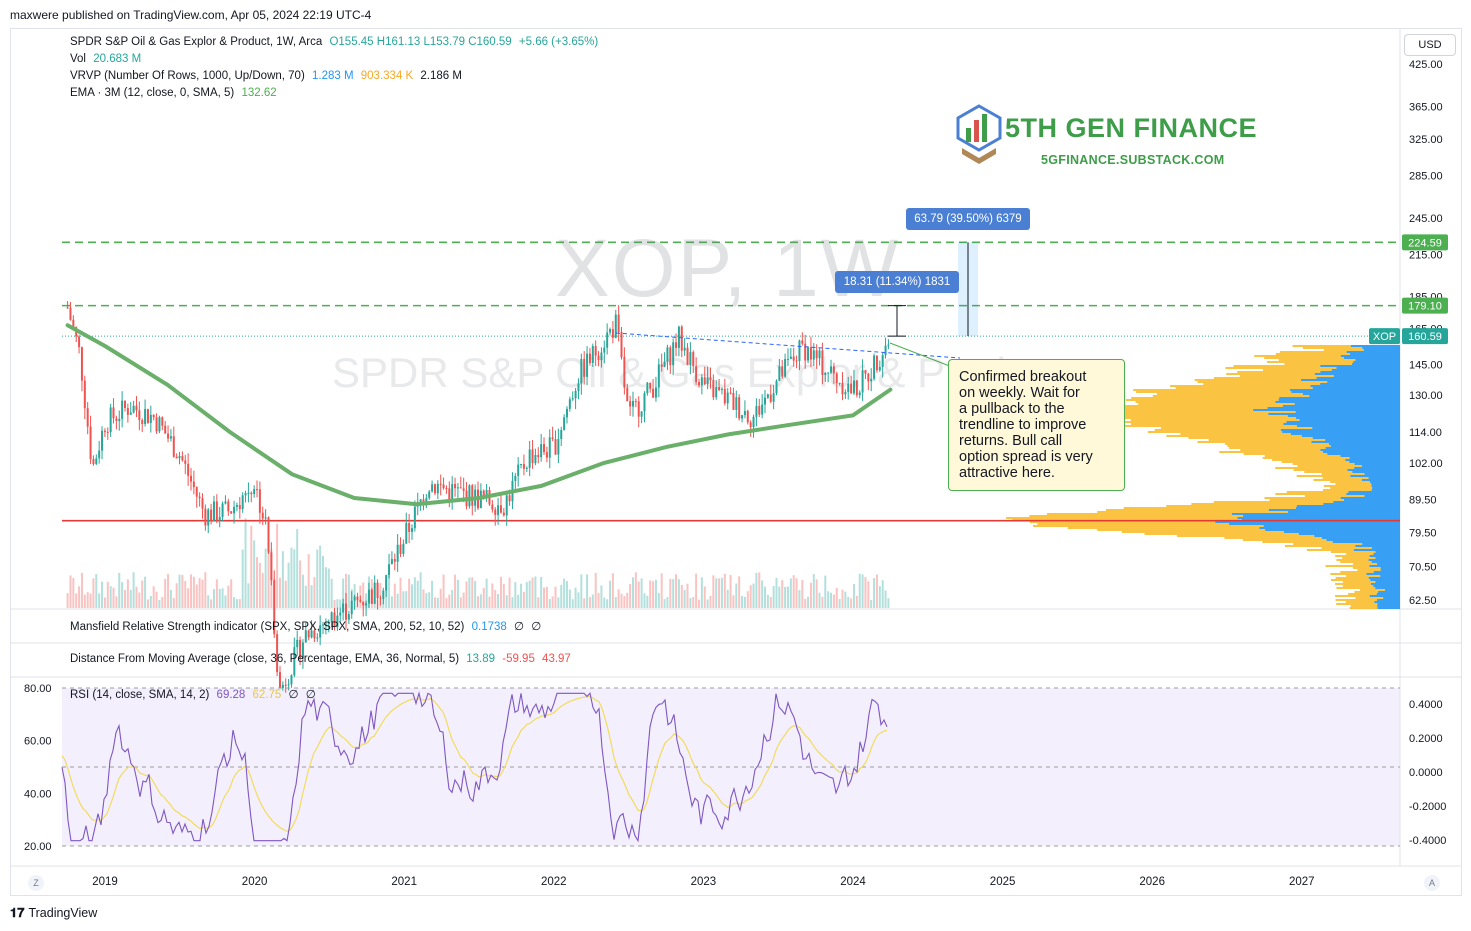 The height and width of the screenshot is (931, 1471). Describe the element at coordinates (897, 282) in the screenshot. I see `measure-label-small: 18.31 (11.34%) 1831` at that location.